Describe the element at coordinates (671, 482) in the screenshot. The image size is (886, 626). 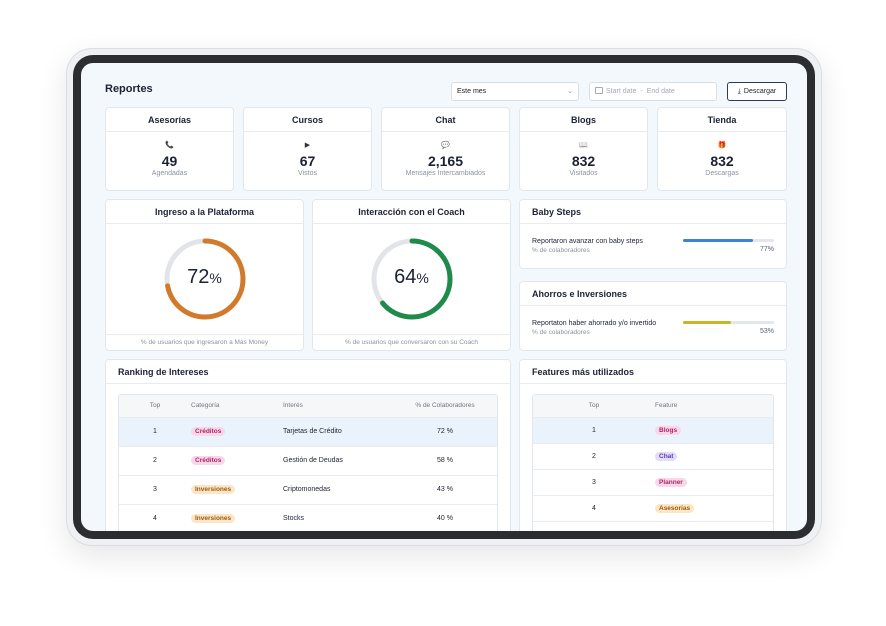
I see `feature-badge: Planner` at that location.